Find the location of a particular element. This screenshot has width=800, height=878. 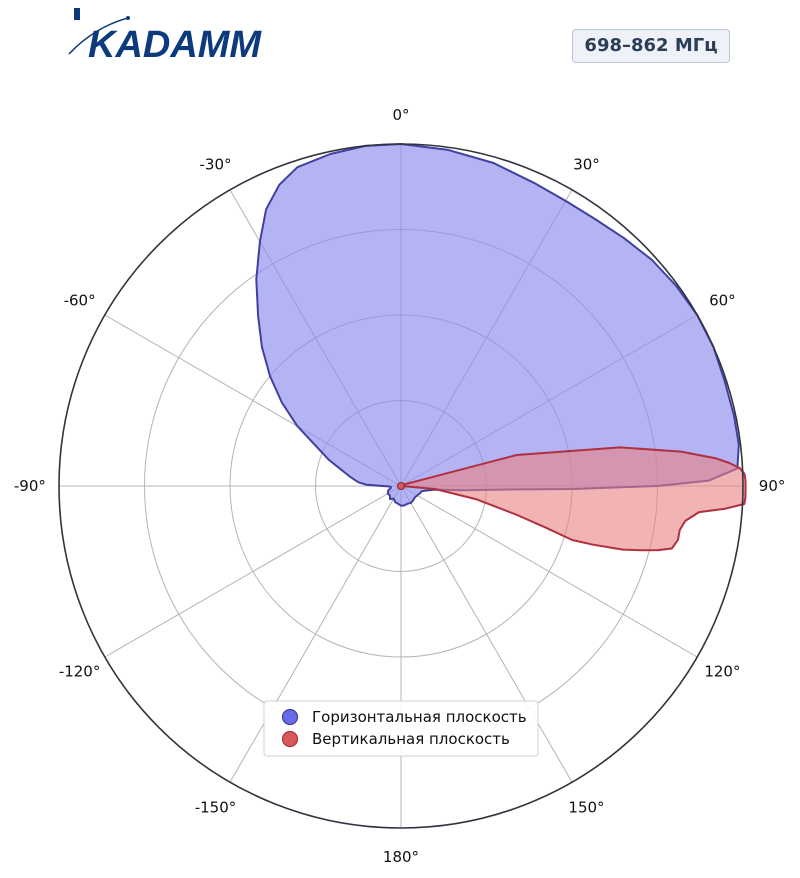

legend-box is located at coordinates (401, 728).